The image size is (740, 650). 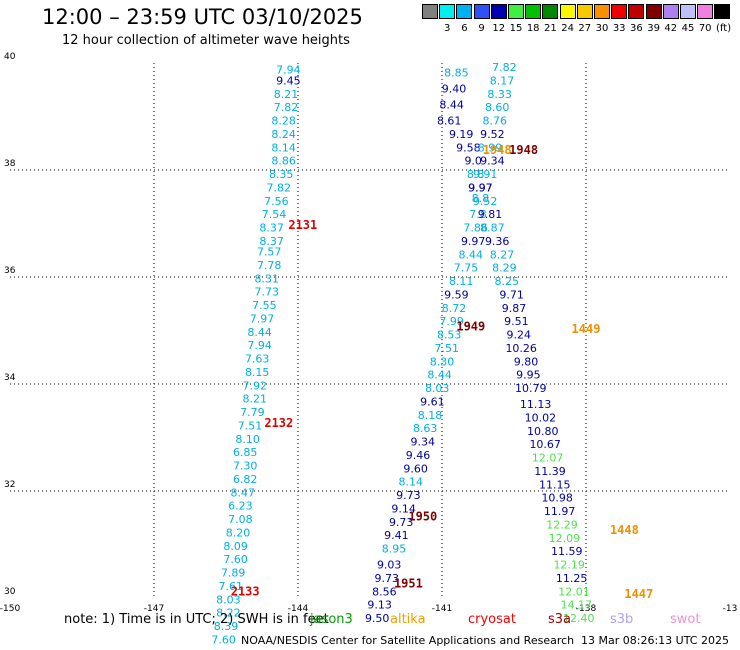 What do you see at coordinates (688, 28) in the screenshot?
I see `legend-label: 45` at bounding box center [688, 28].